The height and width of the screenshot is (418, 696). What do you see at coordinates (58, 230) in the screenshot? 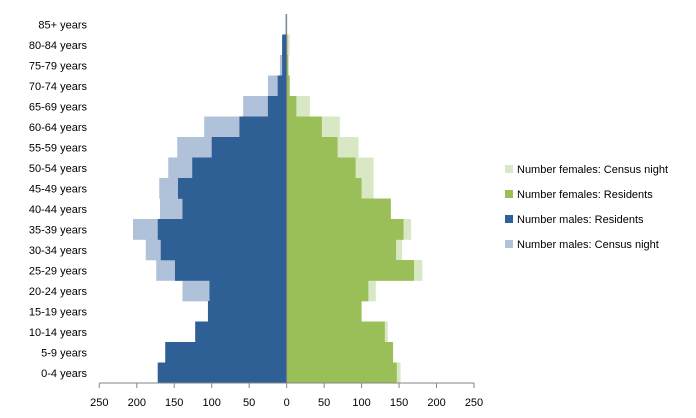
I see `category-label: 35-39 years` at bounding box center [58, 230].